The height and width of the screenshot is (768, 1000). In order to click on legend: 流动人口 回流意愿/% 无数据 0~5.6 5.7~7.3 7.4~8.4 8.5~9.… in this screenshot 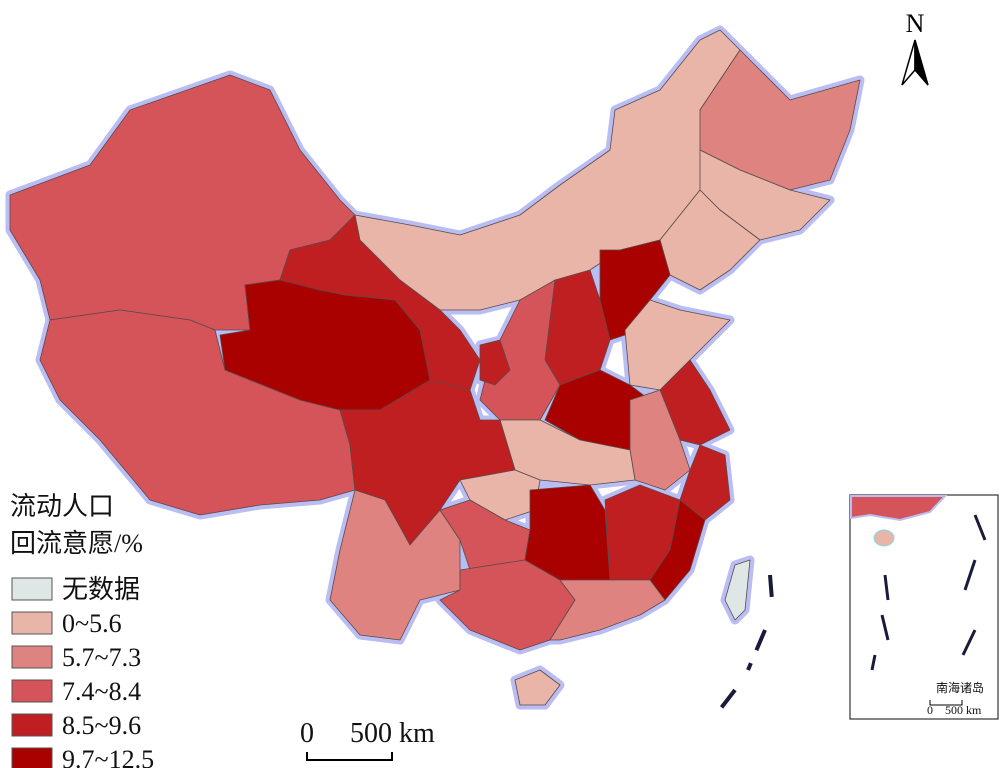, I will do `click(82, 630)`.